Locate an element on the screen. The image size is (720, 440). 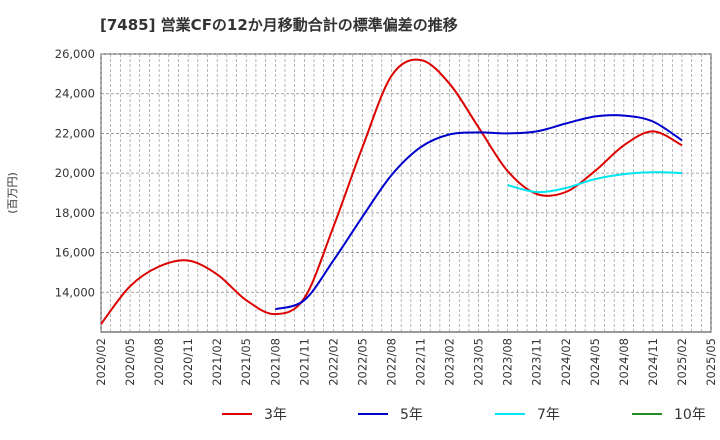
x-tick-label: 2022/08 is located at coordinates (391, 362).